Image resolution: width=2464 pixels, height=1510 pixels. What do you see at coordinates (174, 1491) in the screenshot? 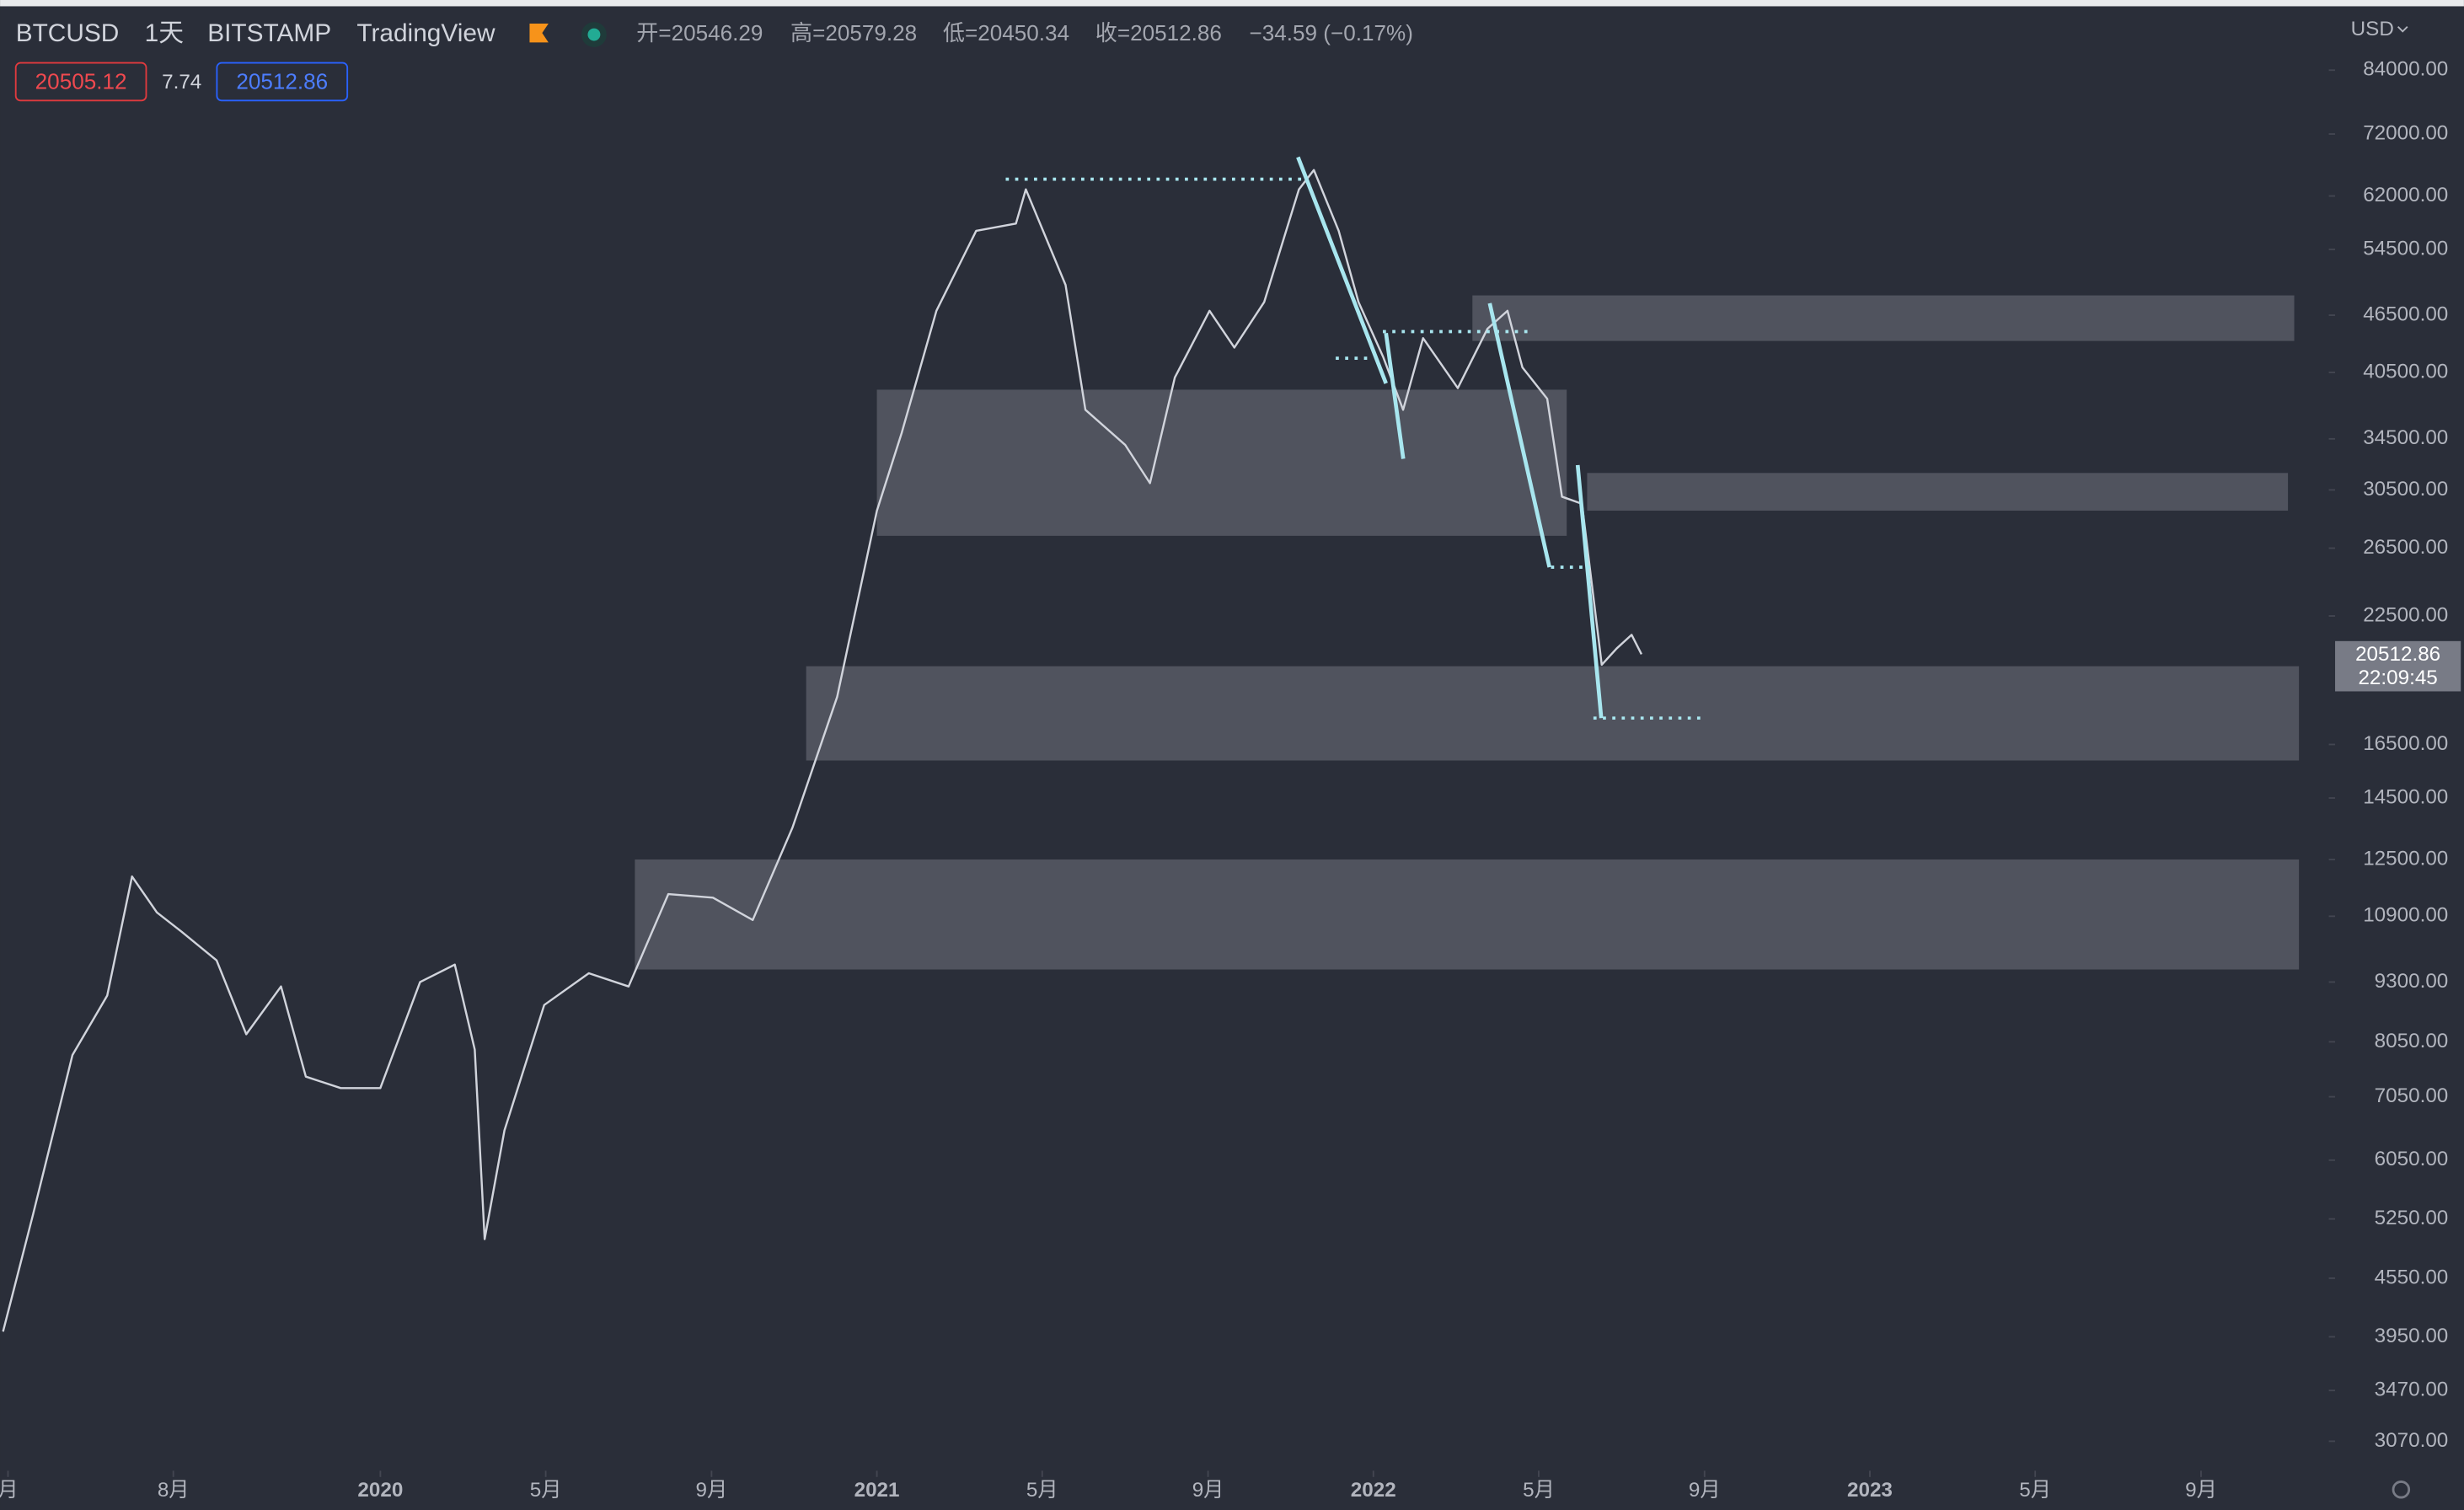
I see `x-tick-label: 8月` at bounding box center [174, 1491].